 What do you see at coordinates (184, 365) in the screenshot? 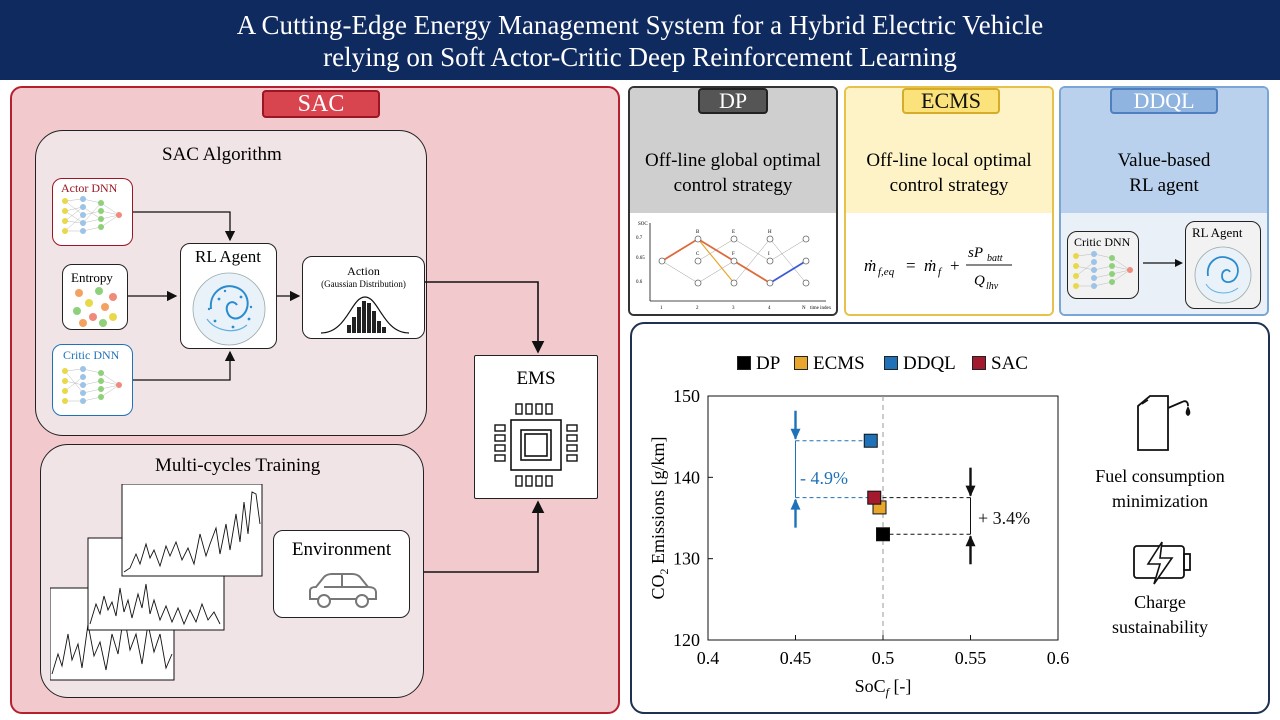
I see `critic-to-agent-arrow` at bounding box center [184, 365].